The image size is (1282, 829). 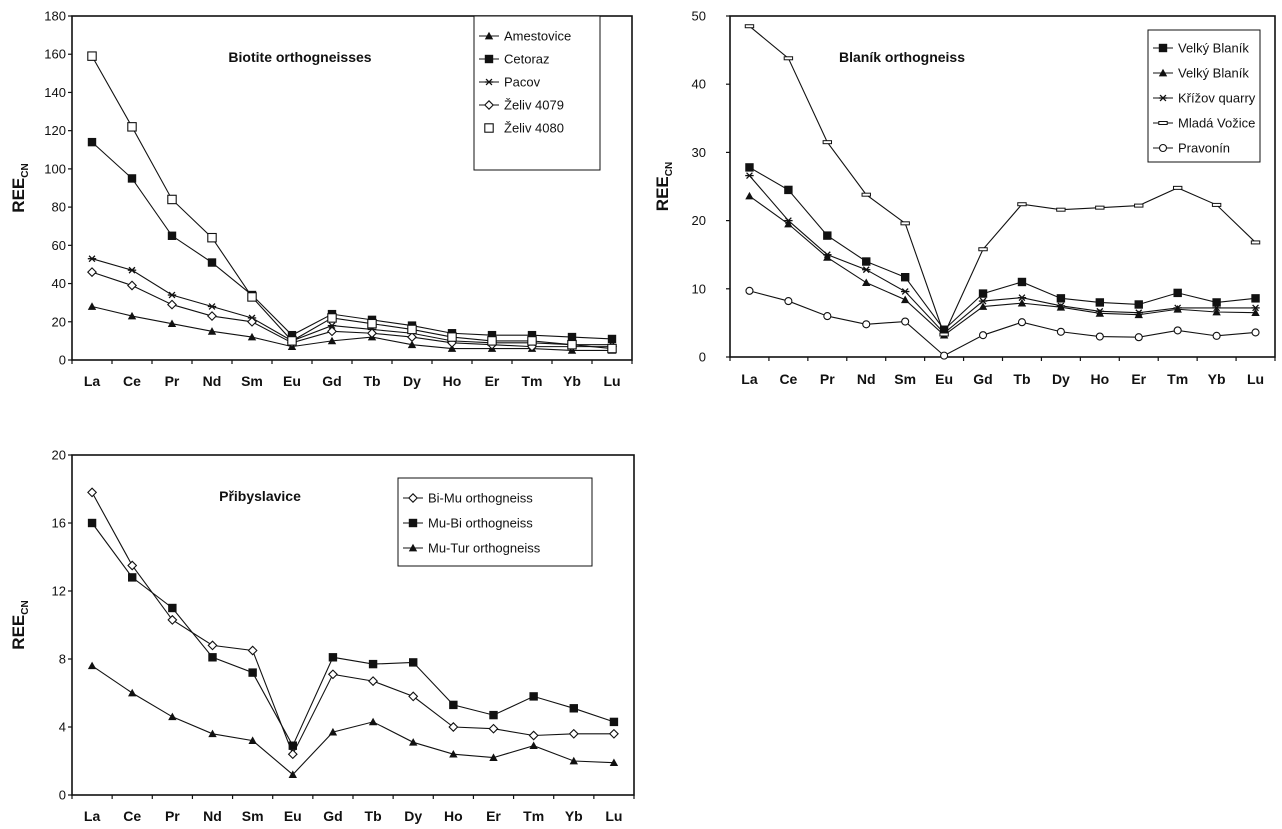 What do you see at coordinates (1204, 148) in the screenshot?
I see `legend-label: Pravonín` at bounding box center [1204, 148].